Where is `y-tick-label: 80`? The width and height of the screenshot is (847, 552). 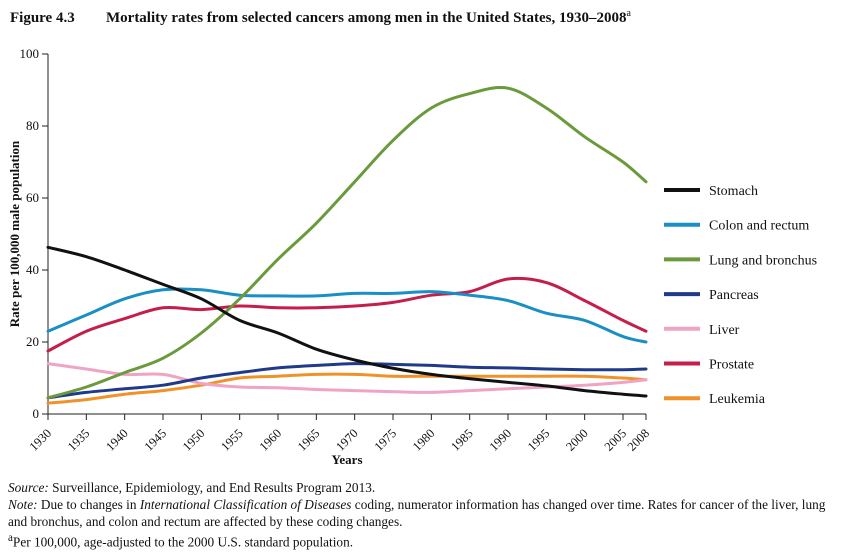 y-tick-label: 80 is located at coordinates (32, 125).